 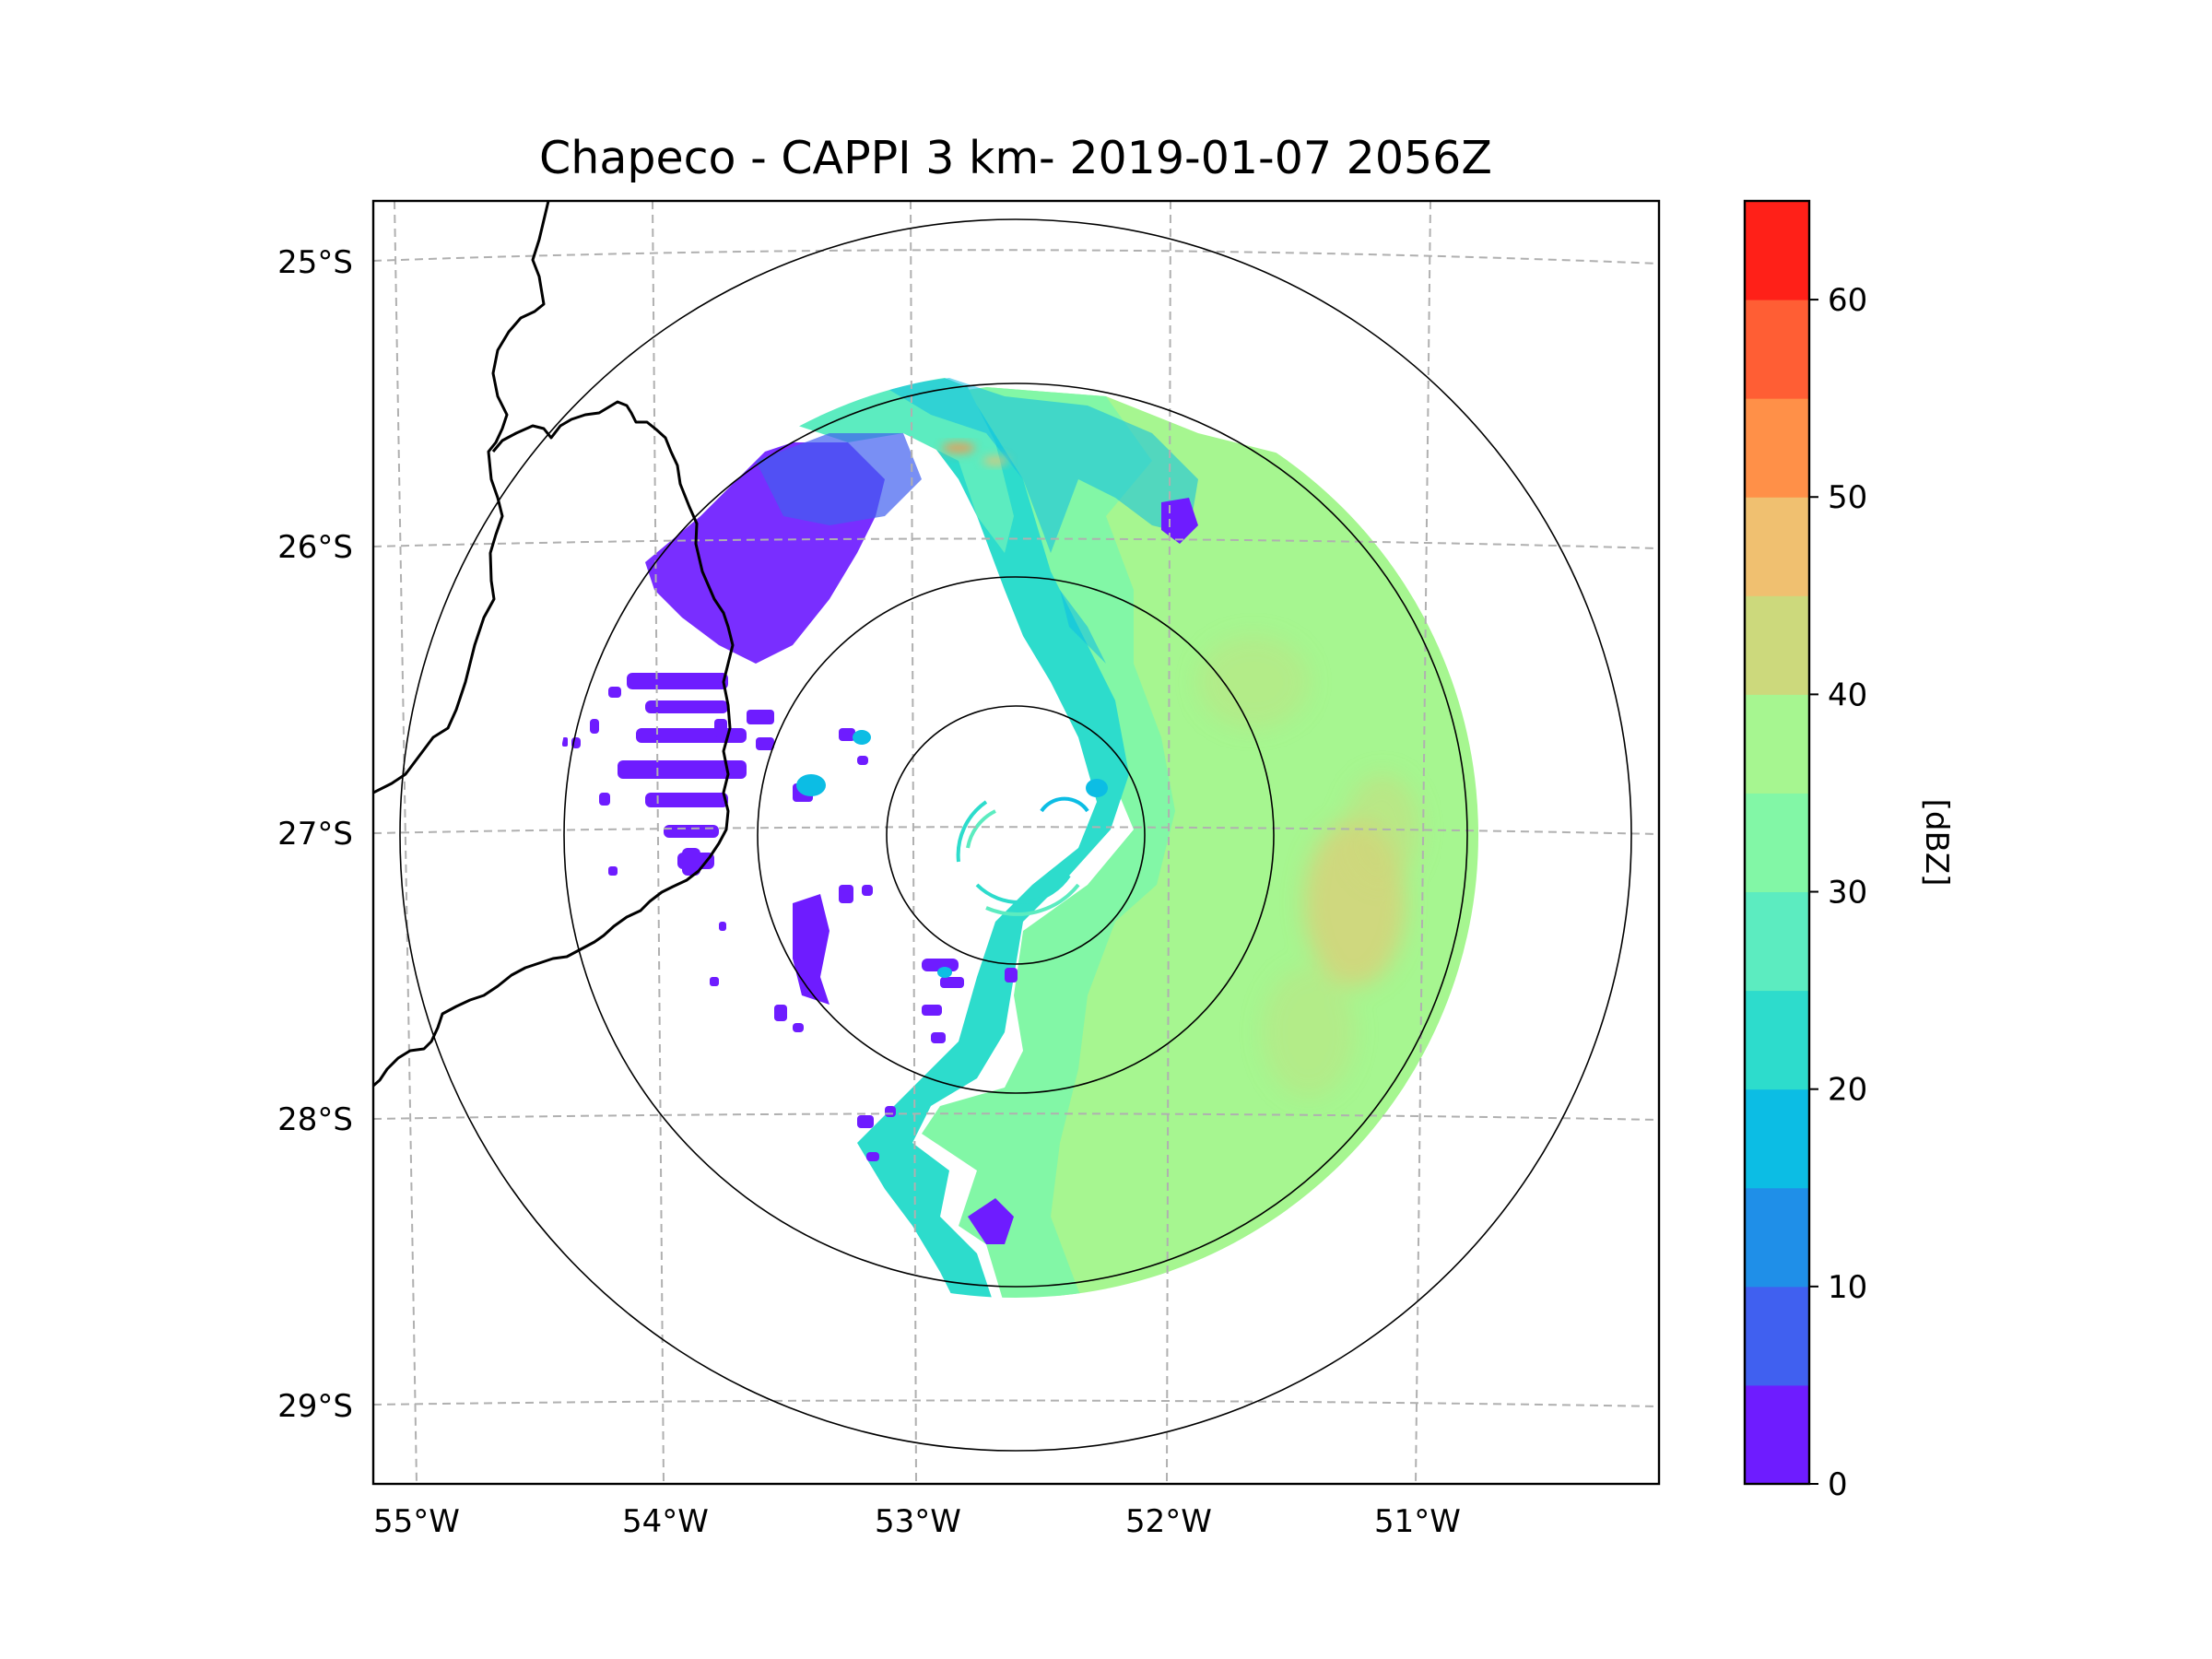 I want to click on chart-title: Chapeco - CAPPI 3 km- 2019-01-07 2056Z, so click(x=1015, y=158).